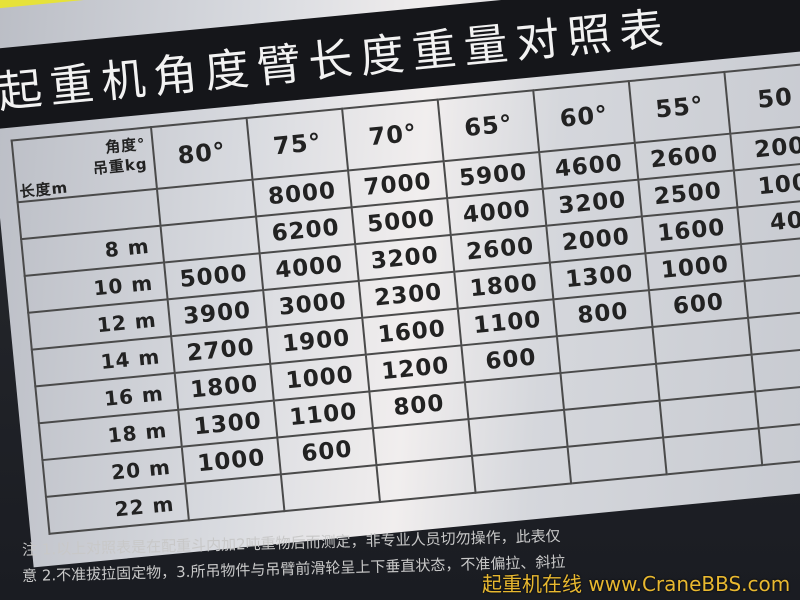  I want to click on angle-header: 80°, so click(202, 153).